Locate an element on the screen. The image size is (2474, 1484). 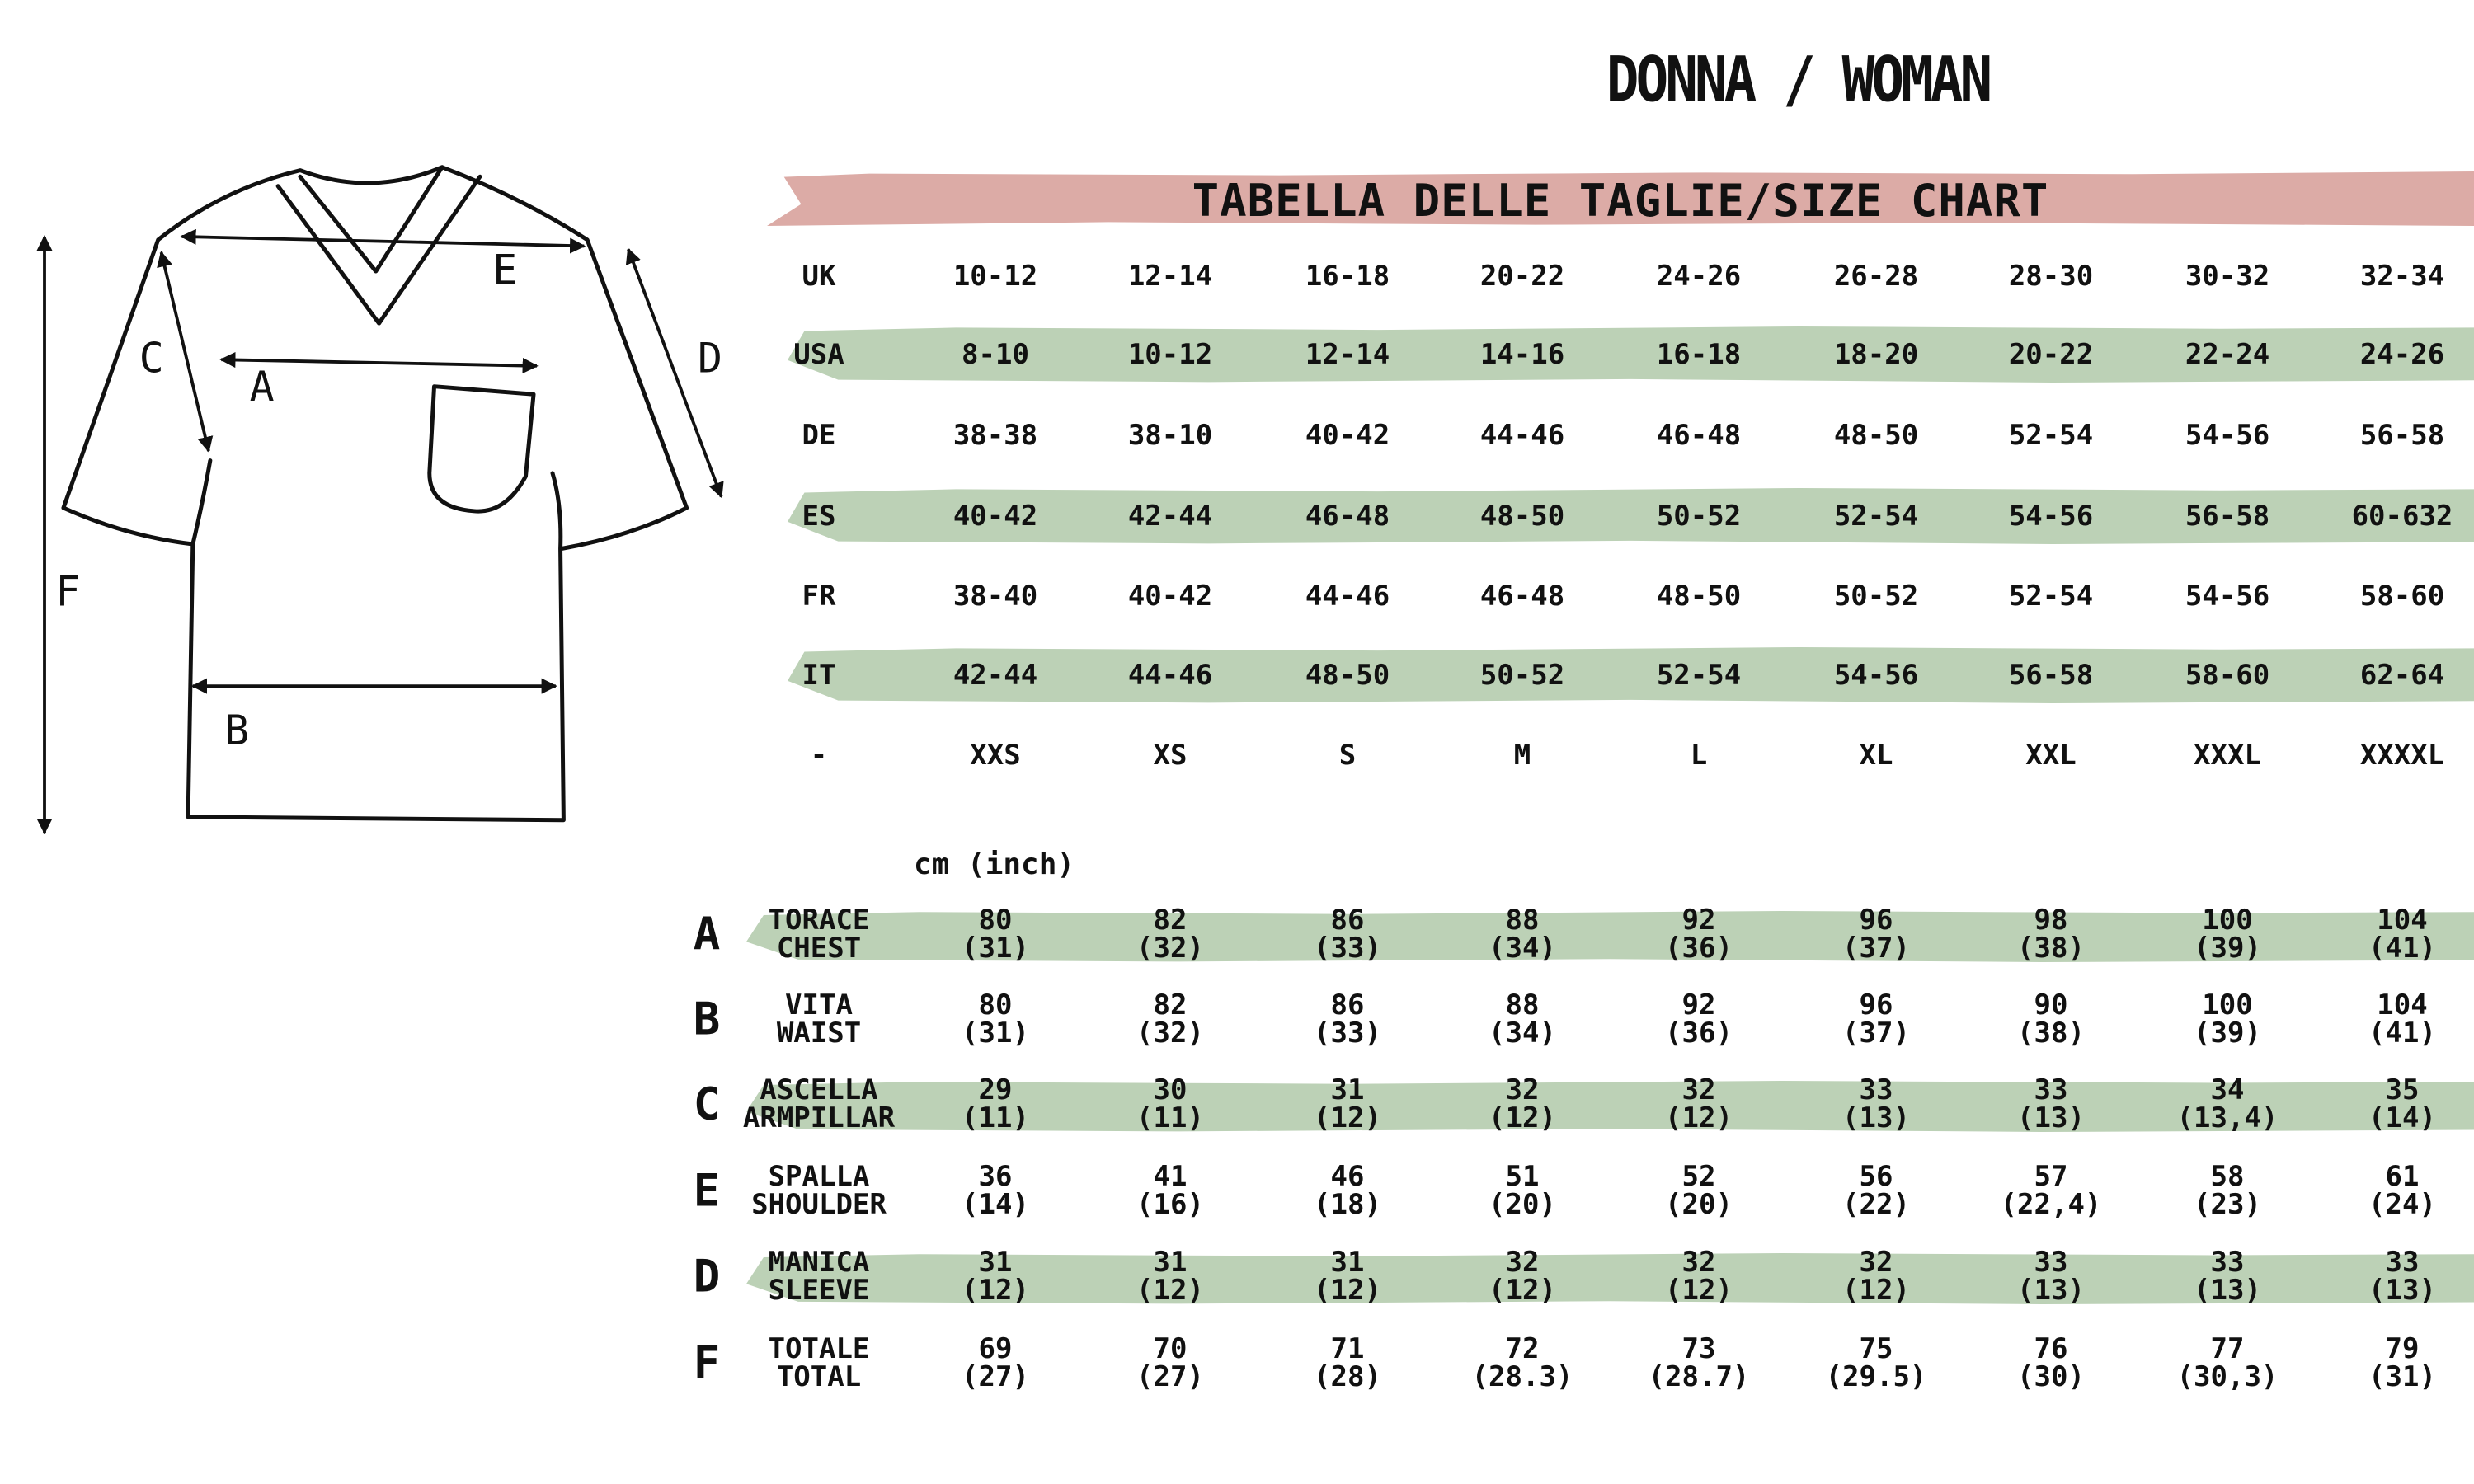
v-neck-outer is located at coordinates (378, 250).